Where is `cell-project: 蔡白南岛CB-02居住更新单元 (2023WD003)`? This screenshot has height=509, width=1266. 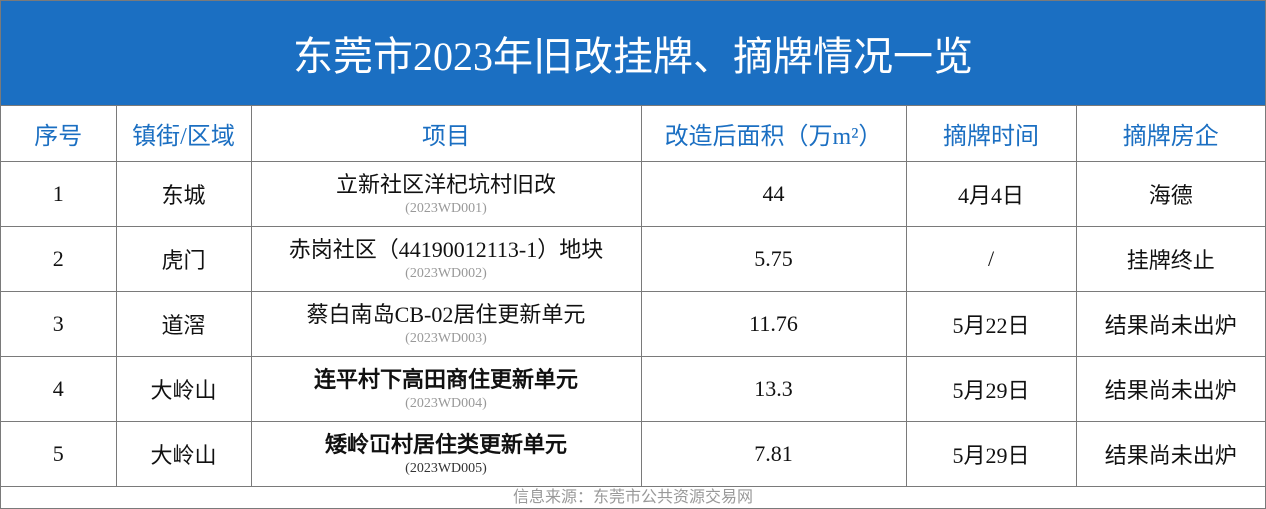 cell-project: 蔡白南岛CB-02居住更新单元 (2023WD003) is located at coordinates (446, 324).